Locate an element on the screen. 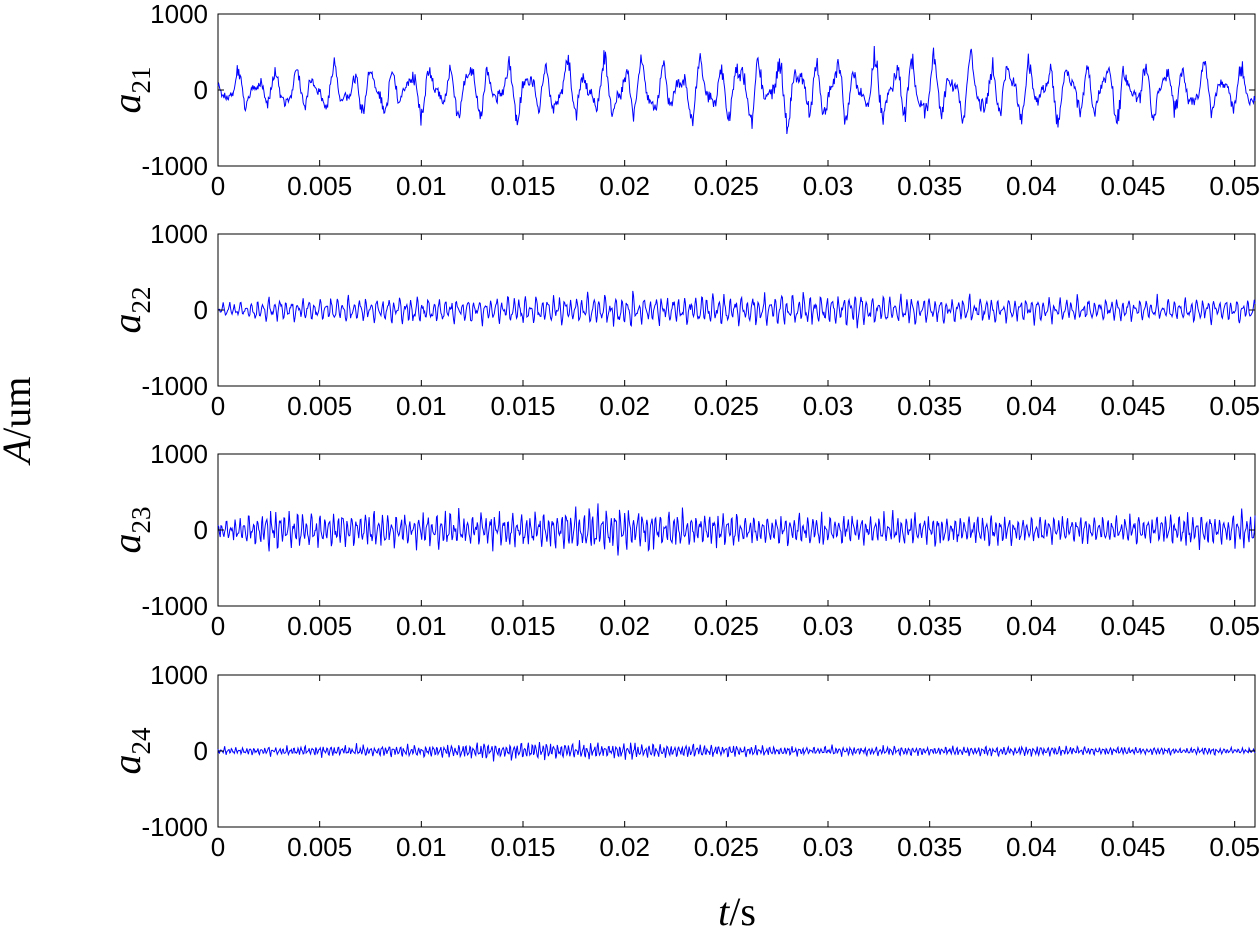 The height and width of the screenshot is (936, 1260). series-line-a22 is located at coordinates (736, 309).